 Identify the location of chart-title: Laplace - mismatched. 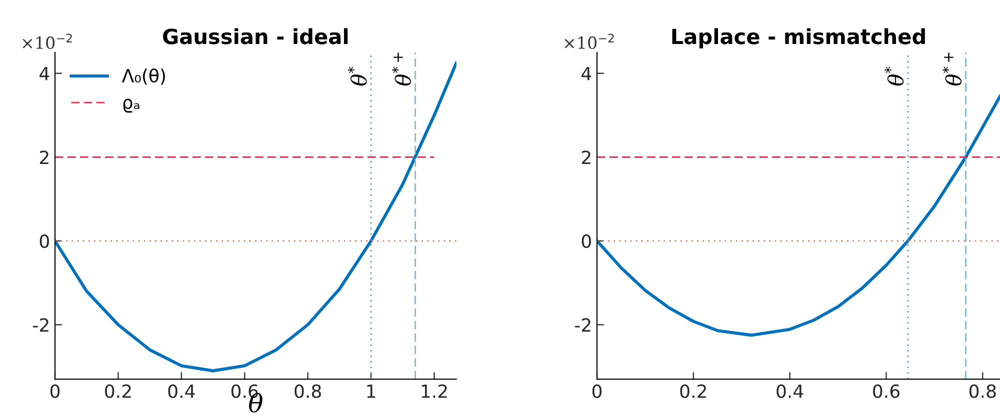
(798, 38).